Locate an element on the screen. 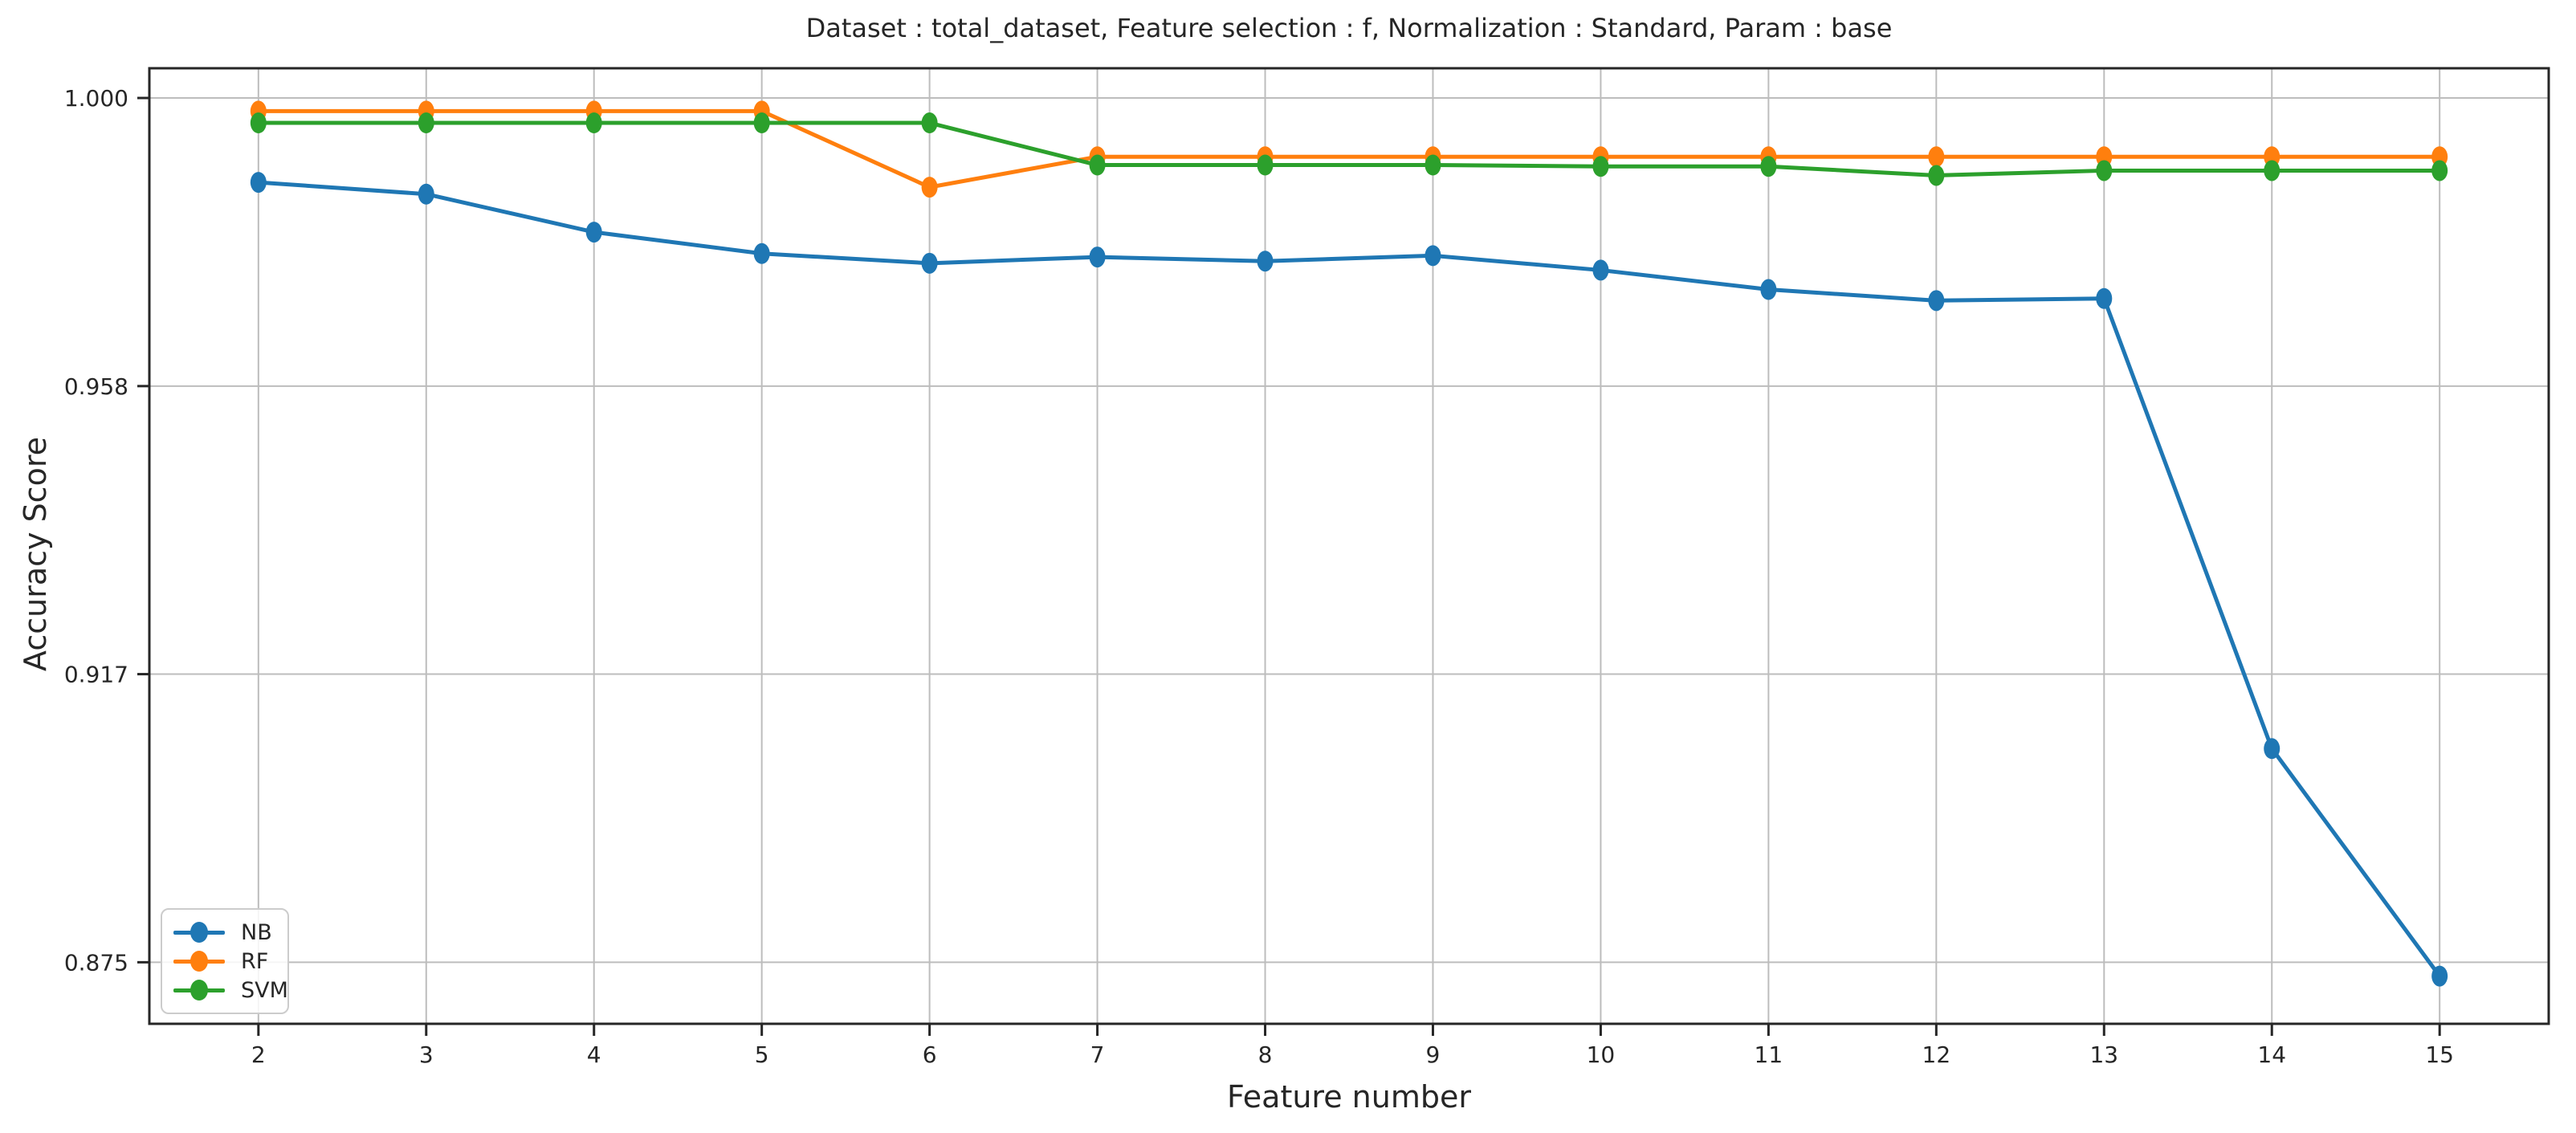 This screenshot has width=2576, height=1133. series-line-RF is located at coordinates (1349, 149).